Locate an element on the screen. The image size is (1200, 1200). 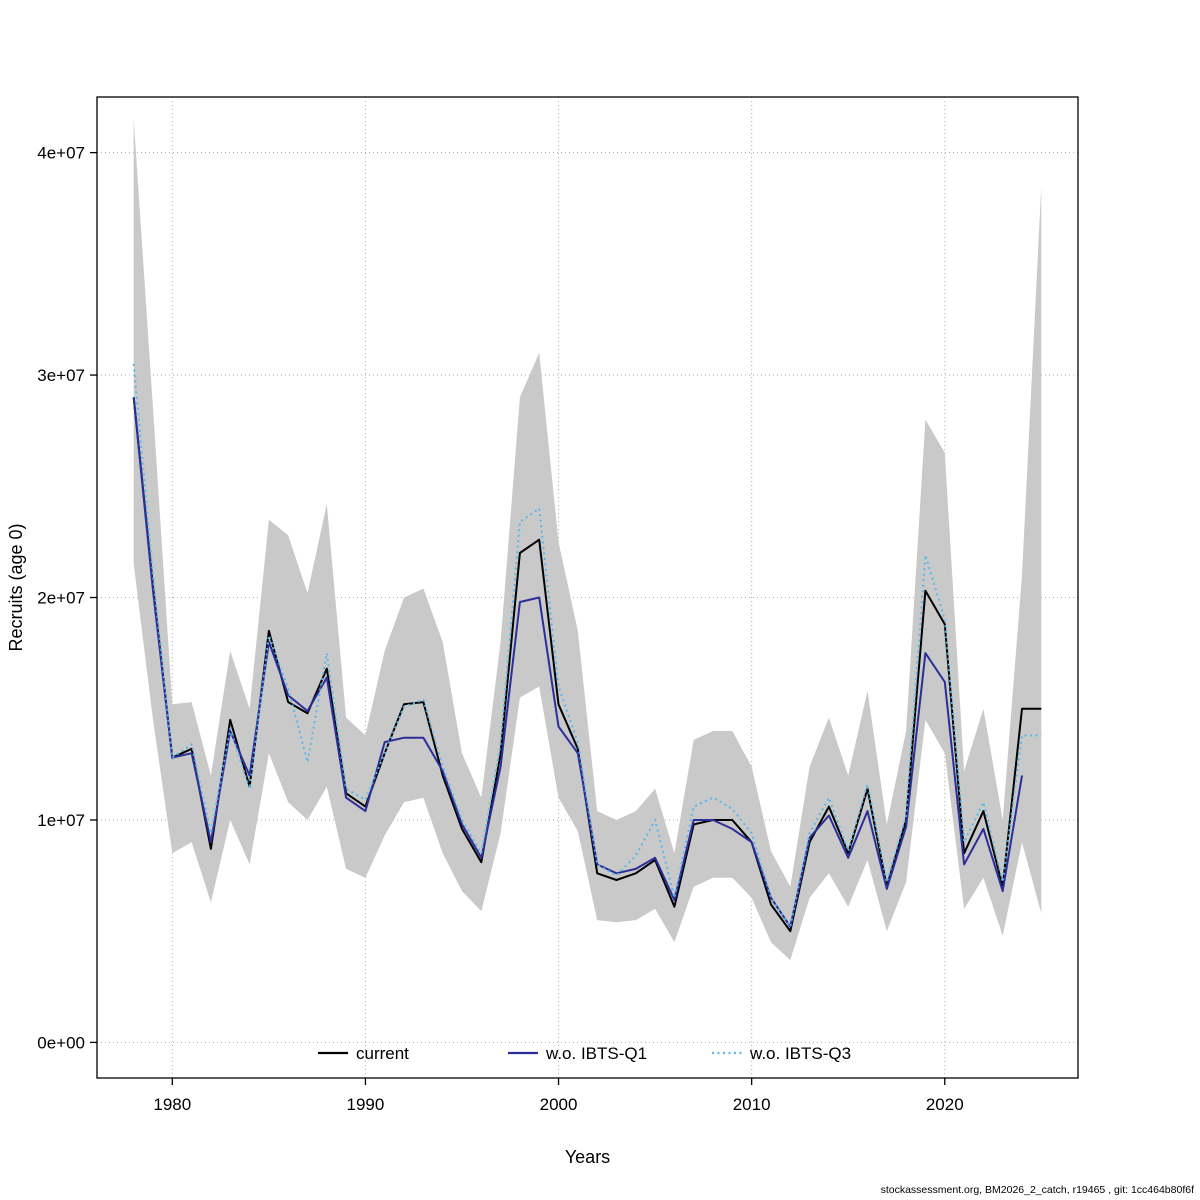
y-axis-label: Recruits (age 0) is located at coordinates (16, 587).